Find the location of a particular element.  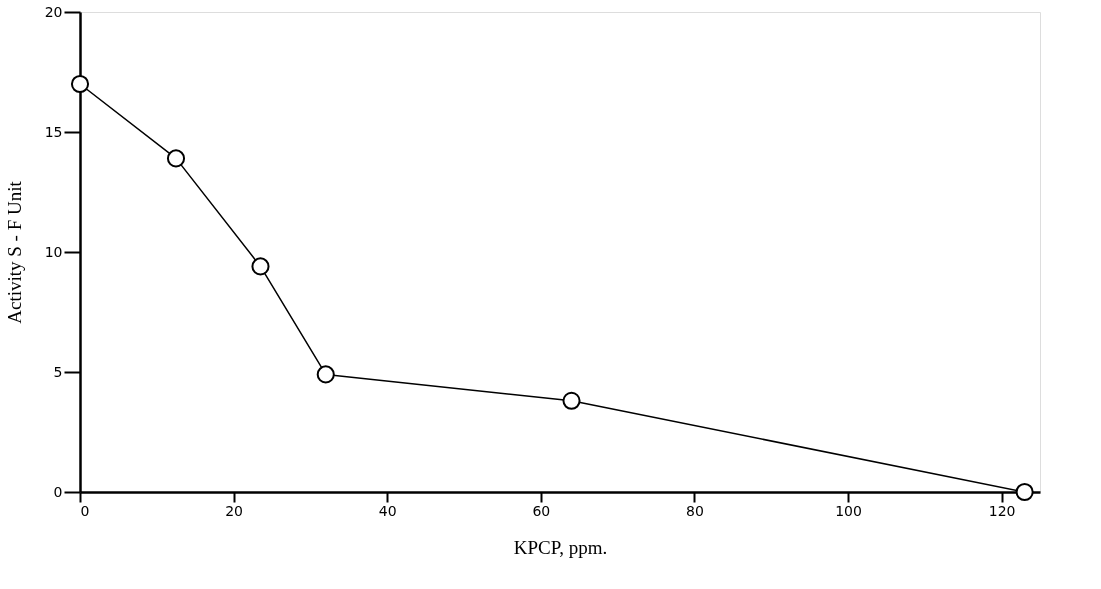

x-axis-title: KPCP, ppm. is located at coordinates (560, 547).